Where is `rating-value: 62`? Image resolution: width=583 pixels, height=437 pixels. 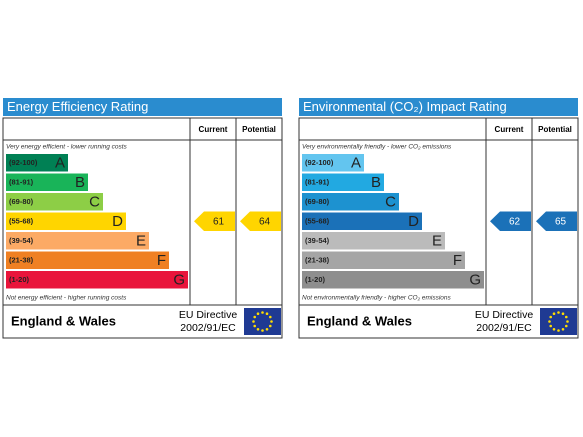
rating-value: 62 is located at coordinates (515, 221).